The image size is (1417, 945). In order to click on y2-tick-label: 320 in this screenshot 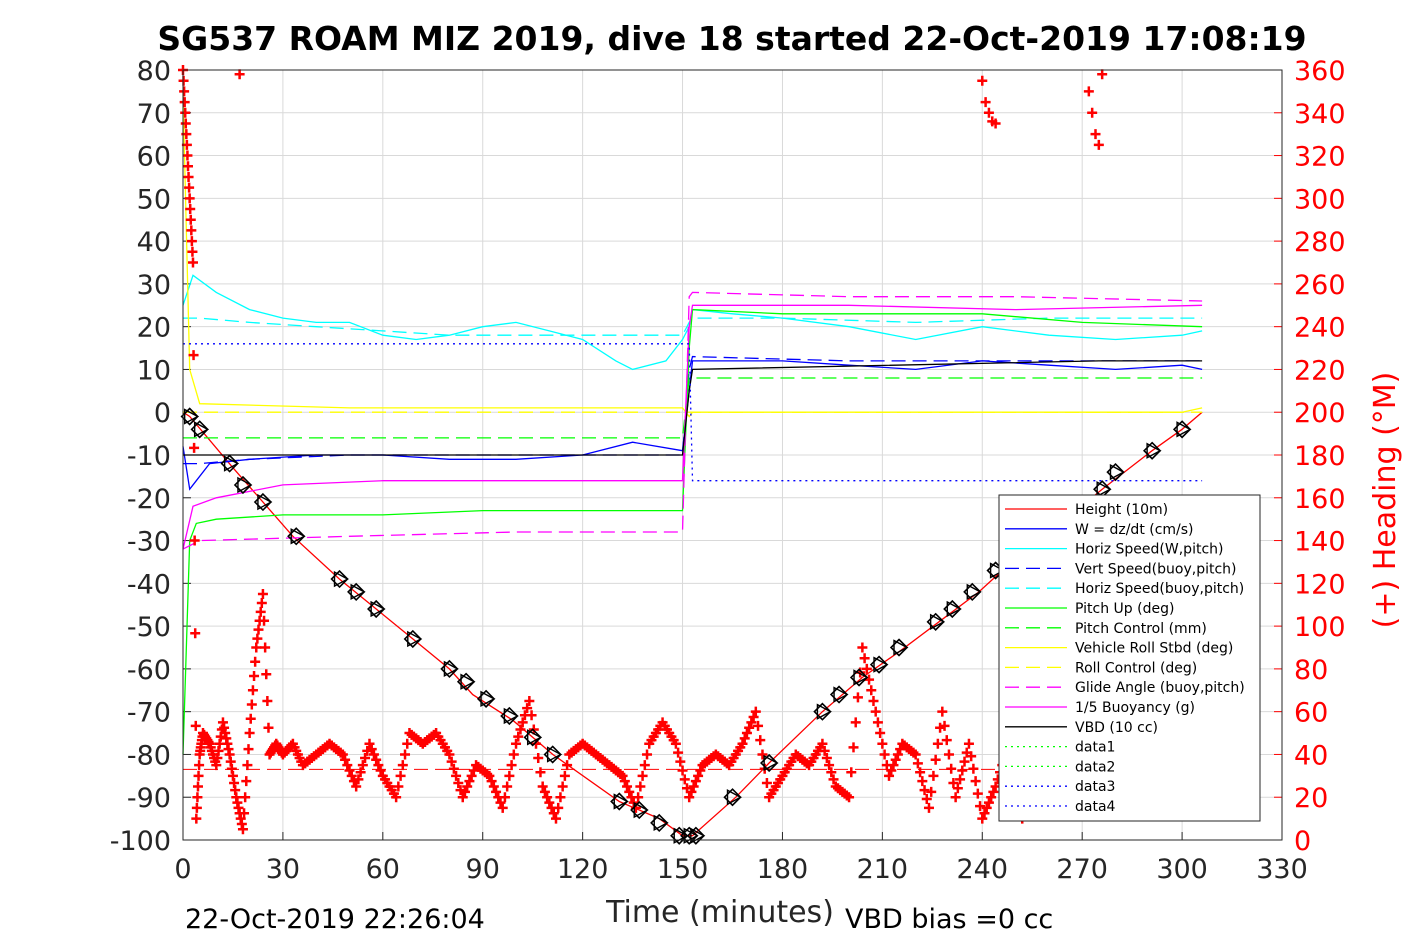, I will do `click(1320, 157)`.